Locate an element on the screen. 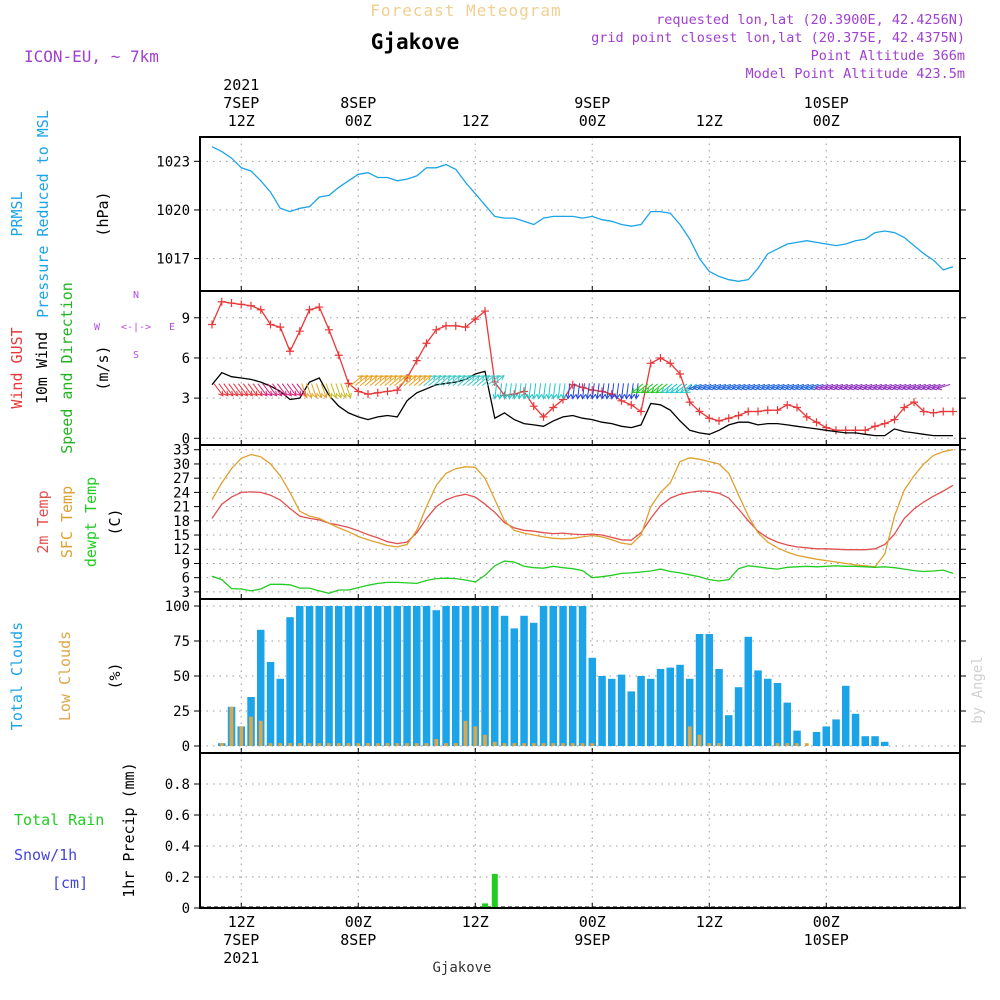 Image resolution: width=1000 pixels, height=1000 pixels. bottom-axis-label-3-1: 9SEP is located at coordinates (592, 940).